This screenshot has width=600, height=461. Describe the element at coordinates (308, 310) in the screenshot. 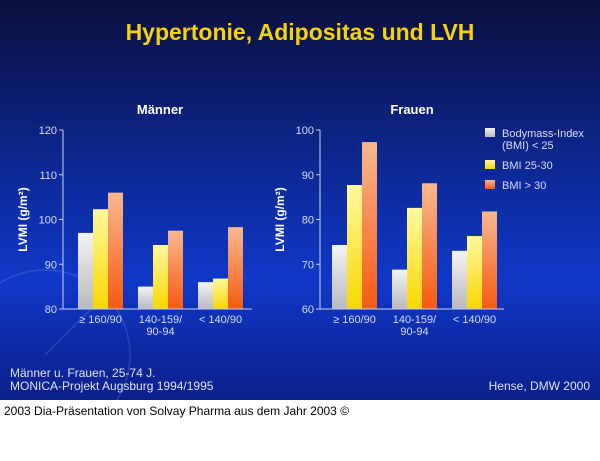

I see `y-tick-label: 60` at that location.